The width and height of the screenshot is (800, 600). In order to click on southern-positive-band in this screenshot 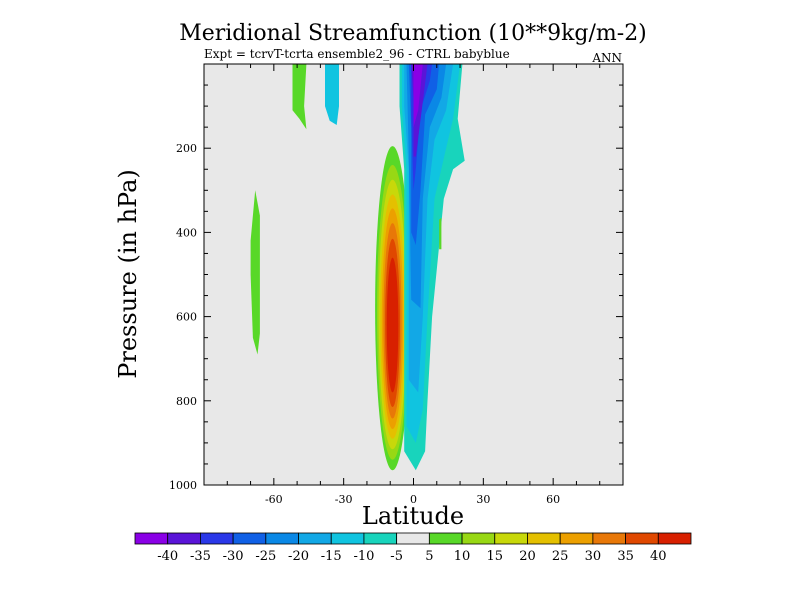, I will do `click(255, 272)`.